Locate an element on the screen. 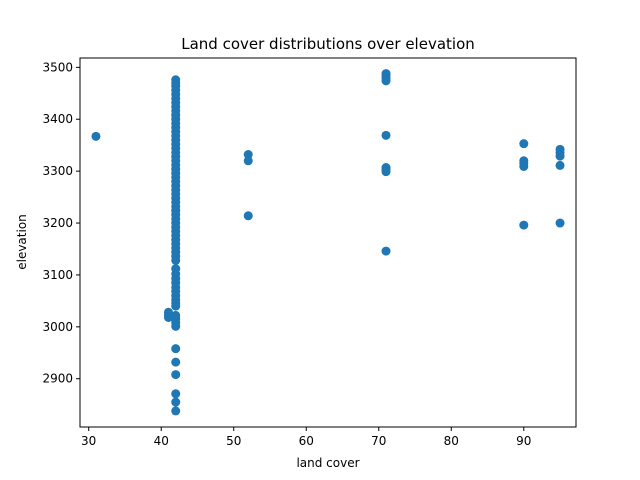 This screenshot has height=480, width=640. chart-title: Land cover distributions over elevation is located at coordinates (328, 44).